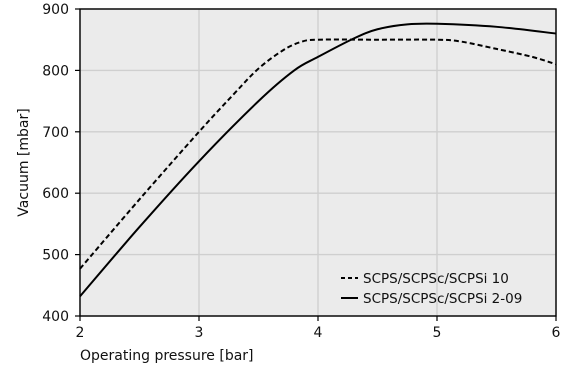 The width and height of the screenshot is (564, 376). I want to click on y-axis-label: Vacuum [mbar], so click(24, 162).